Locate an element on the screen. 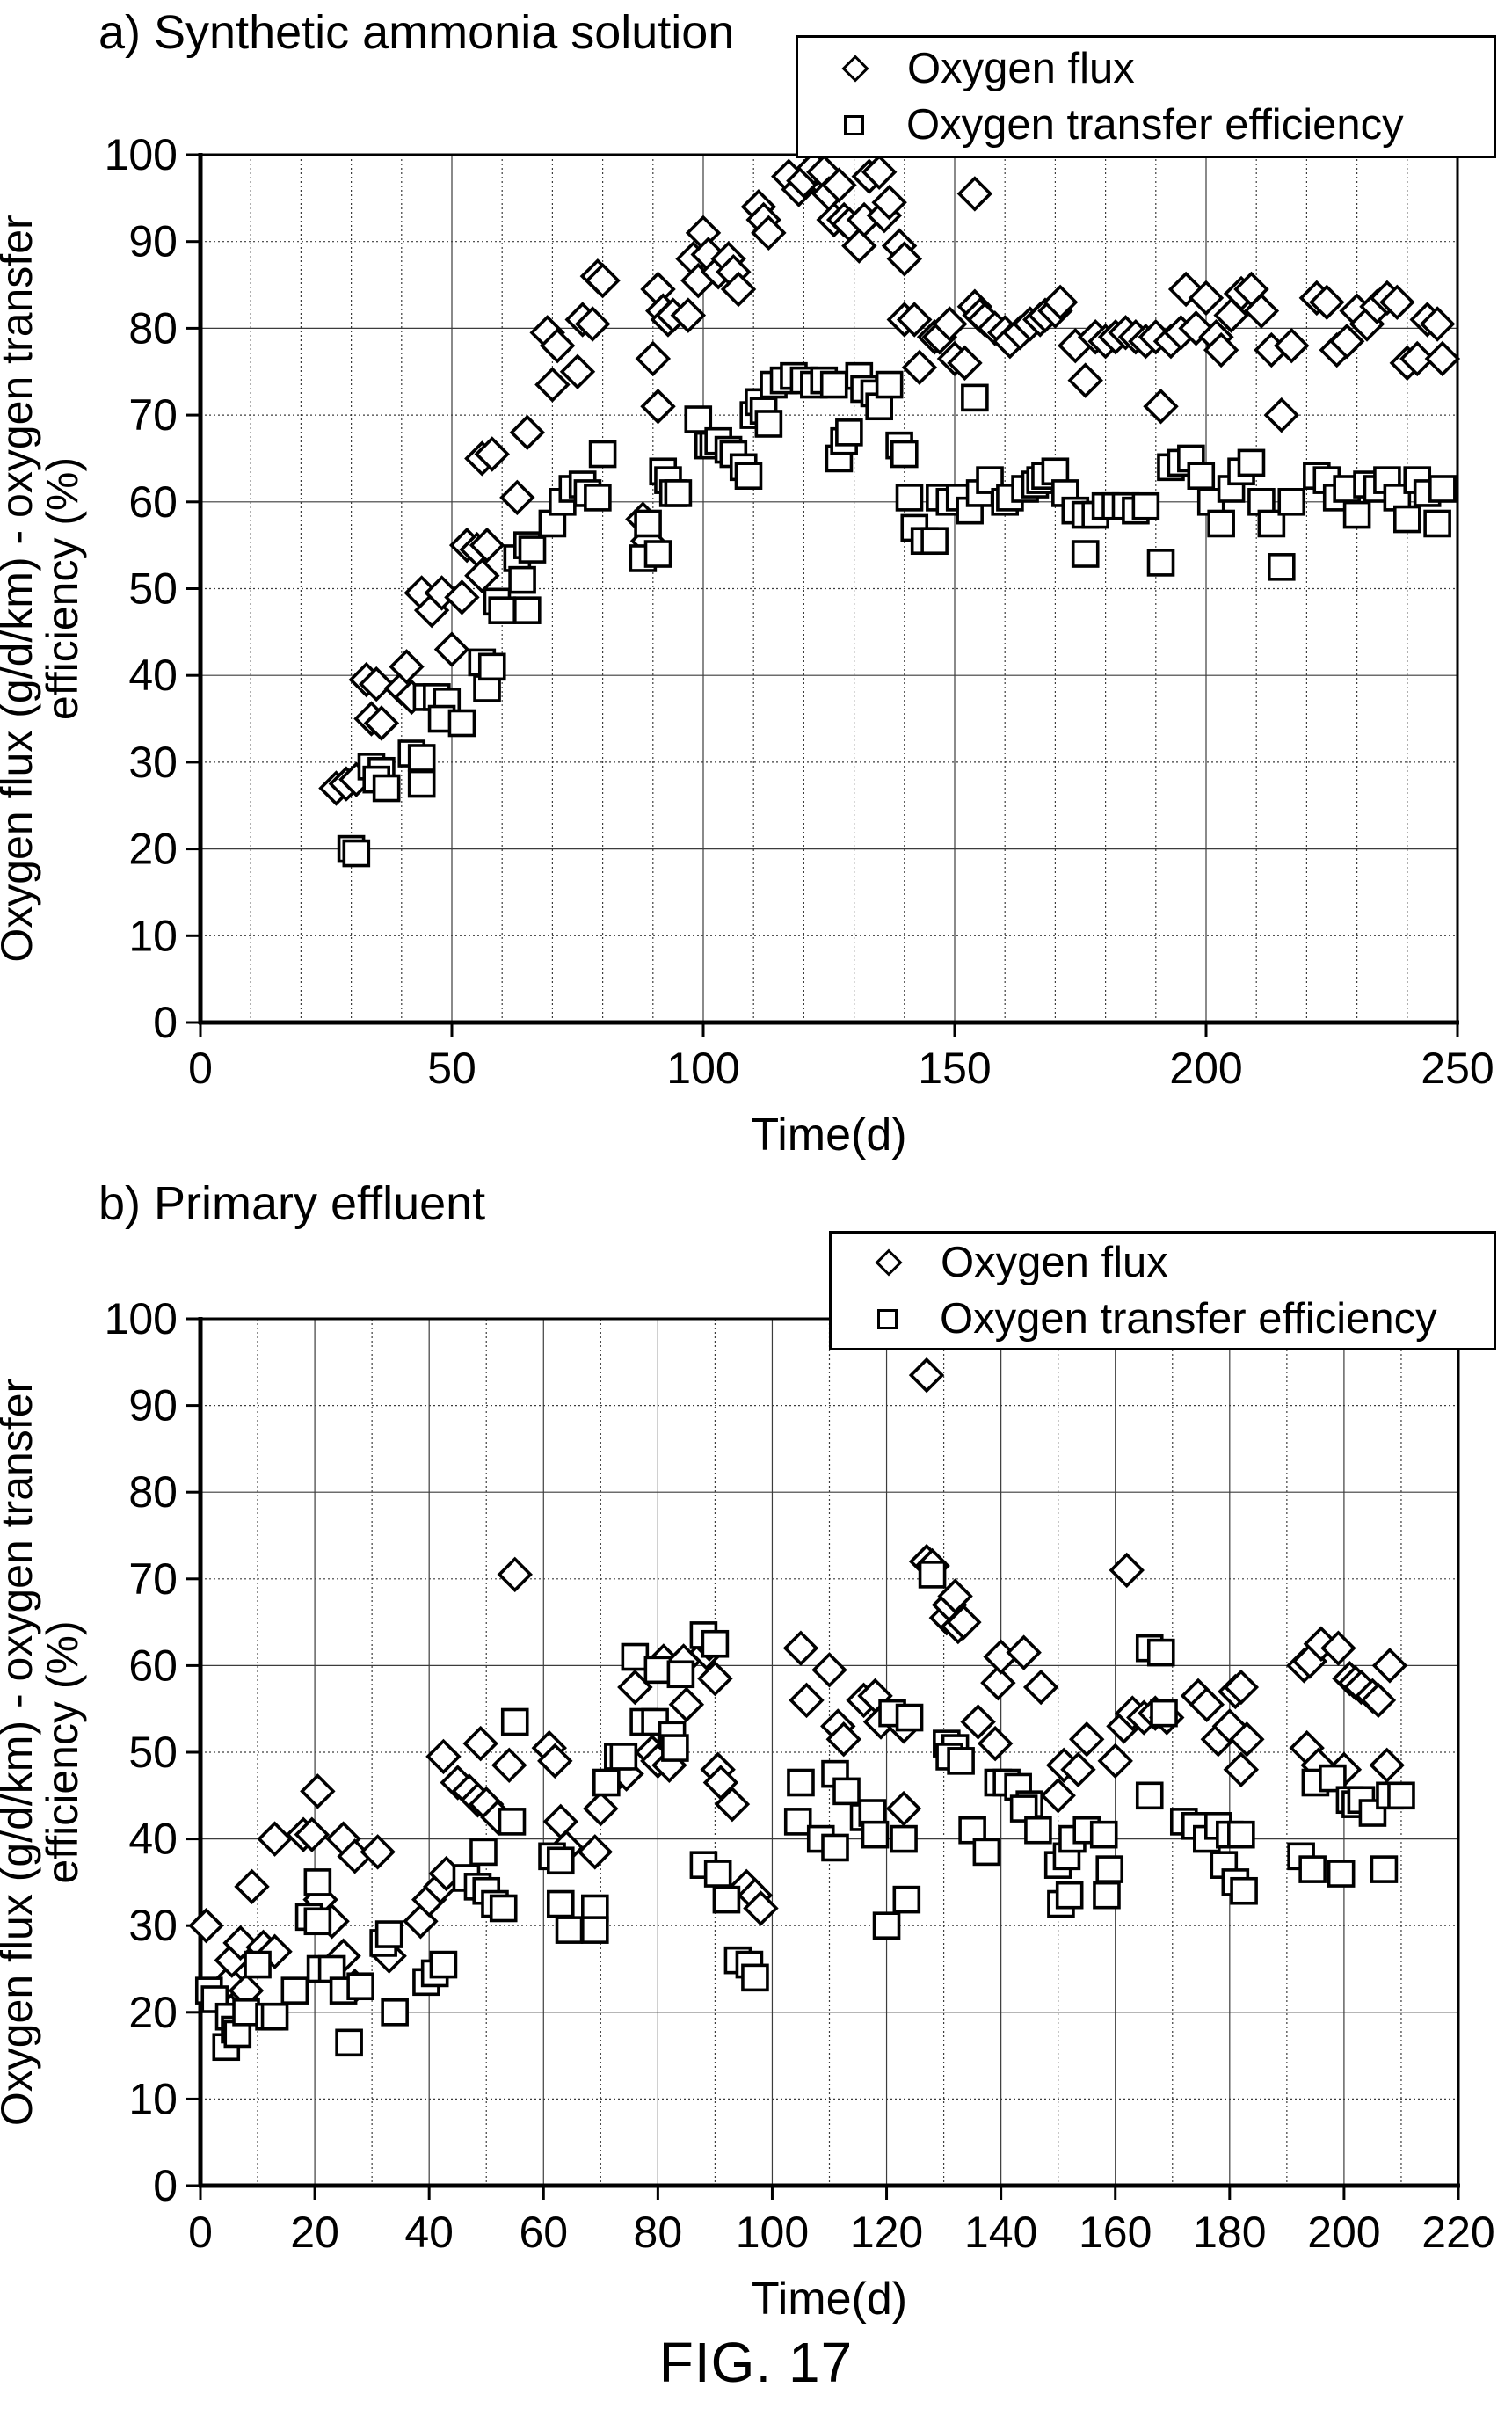 This screenshot has width=1512, height=2409. x-tick-label: 220 is located at coordinates (1458, 2232).